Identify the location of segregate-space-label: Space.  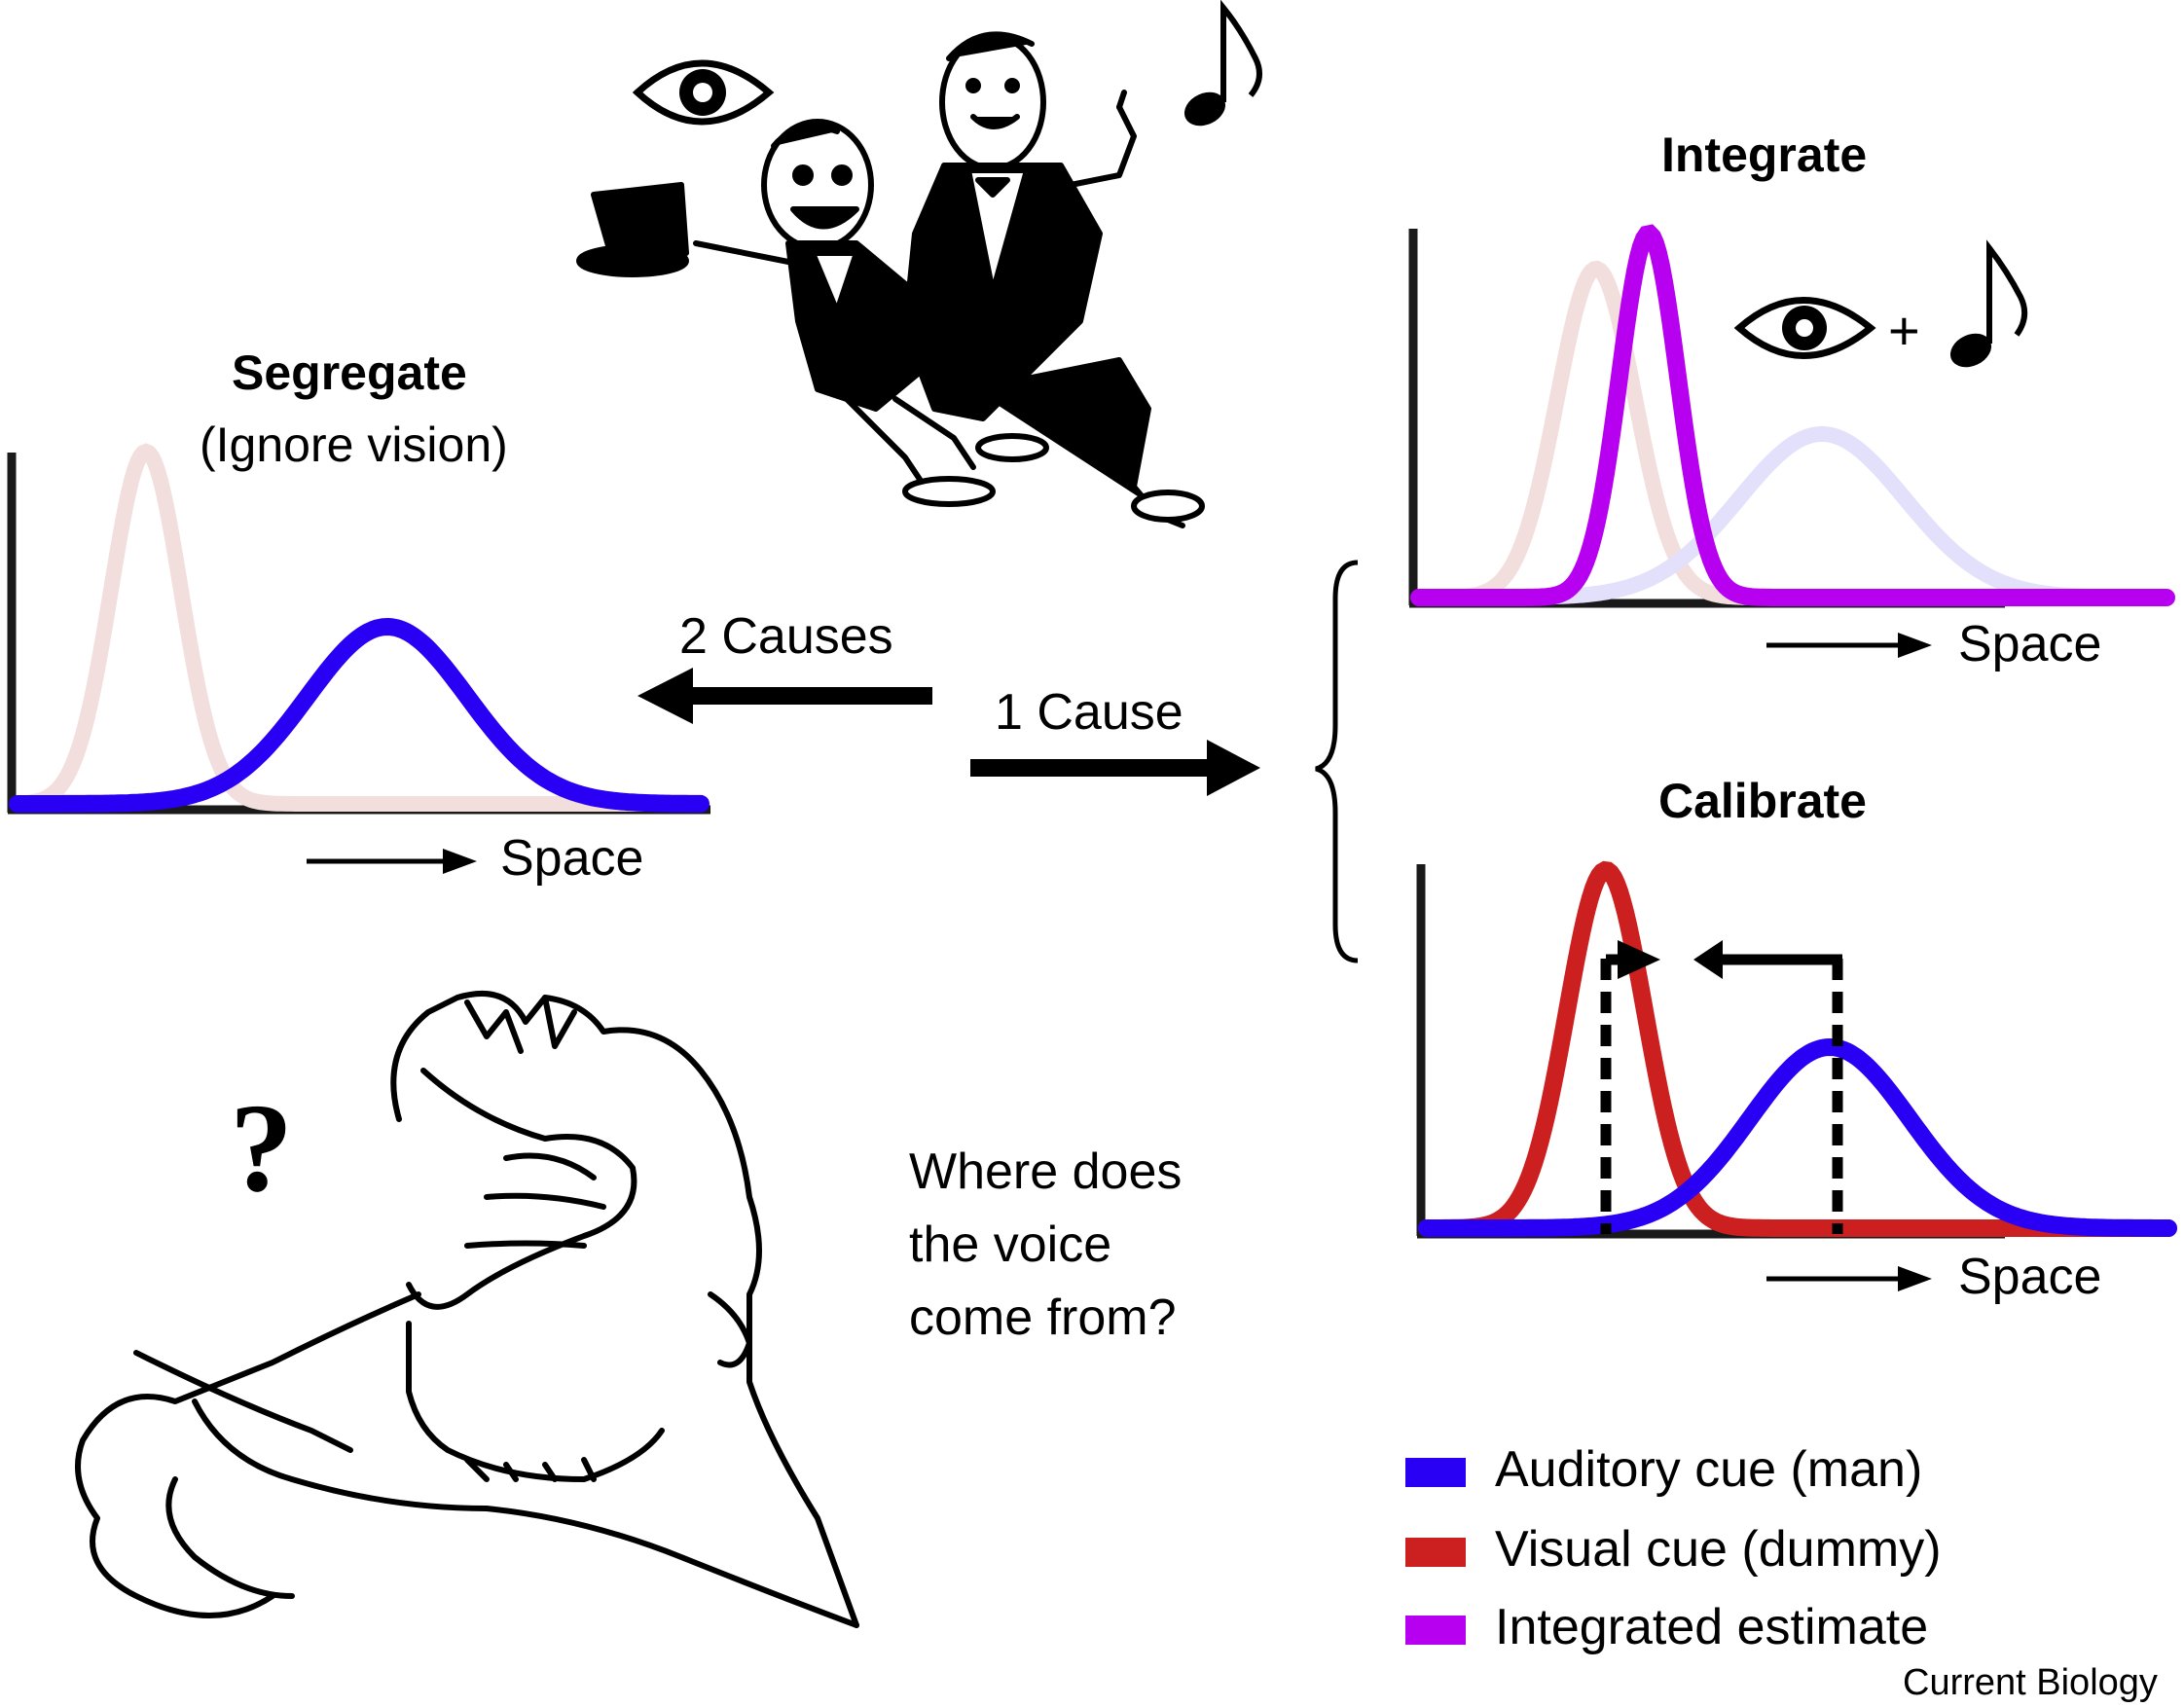
(572, 858).